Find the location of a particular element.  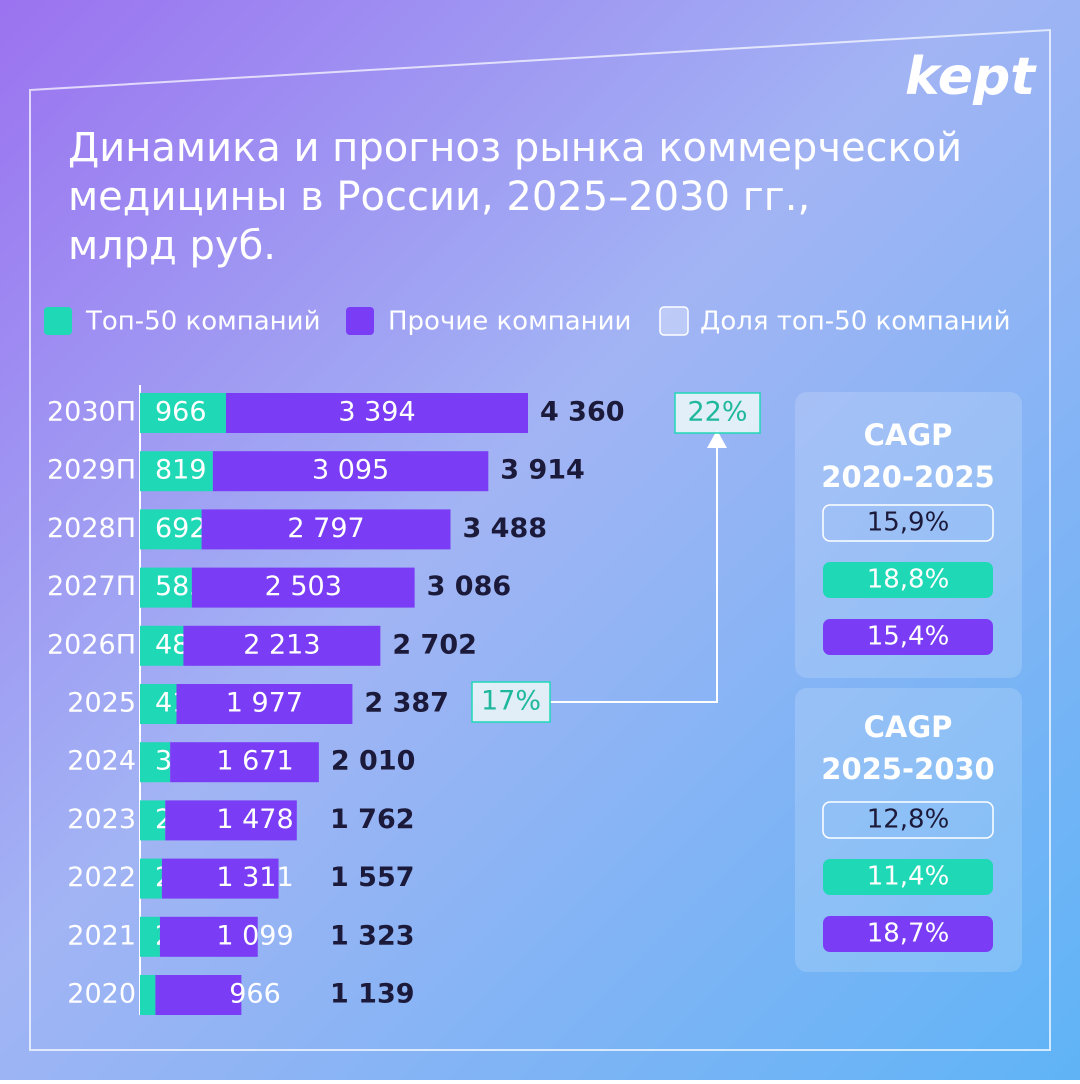

value-label: 2 213 is located at coordinates (281, 644).